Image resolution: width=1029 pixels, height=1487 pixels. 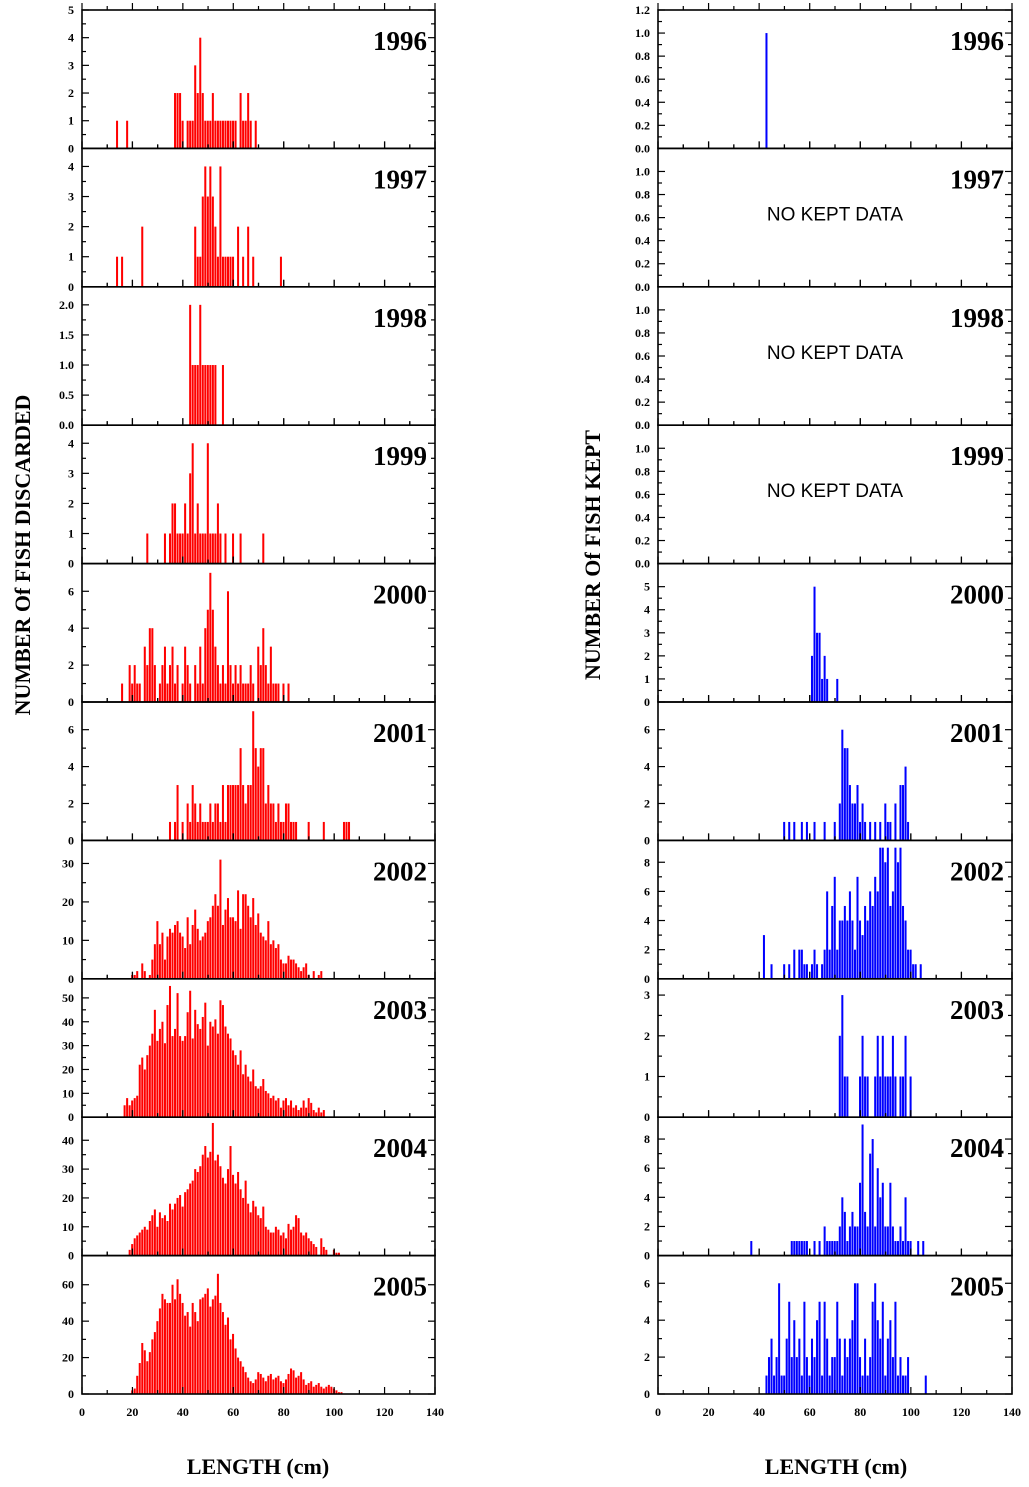 What do you see at coordinates (642, 10) in the screenshot?
I see `y-tick-label: 1.2` at bounding box center [642, 10].